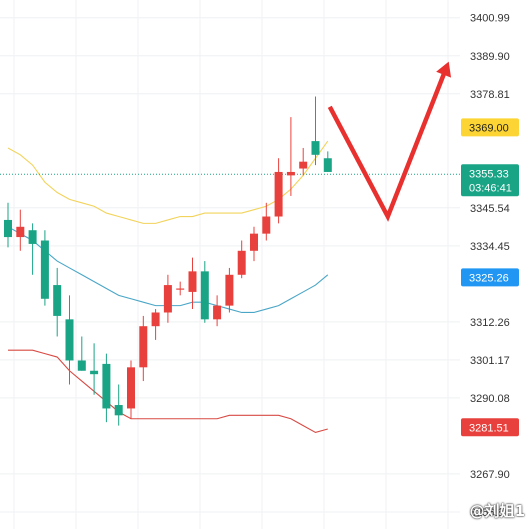  What do you see at coordinates (490, 323) in the screenshot?
I see `y-tick-label: 3312.26` at bounding box center [490, 323].